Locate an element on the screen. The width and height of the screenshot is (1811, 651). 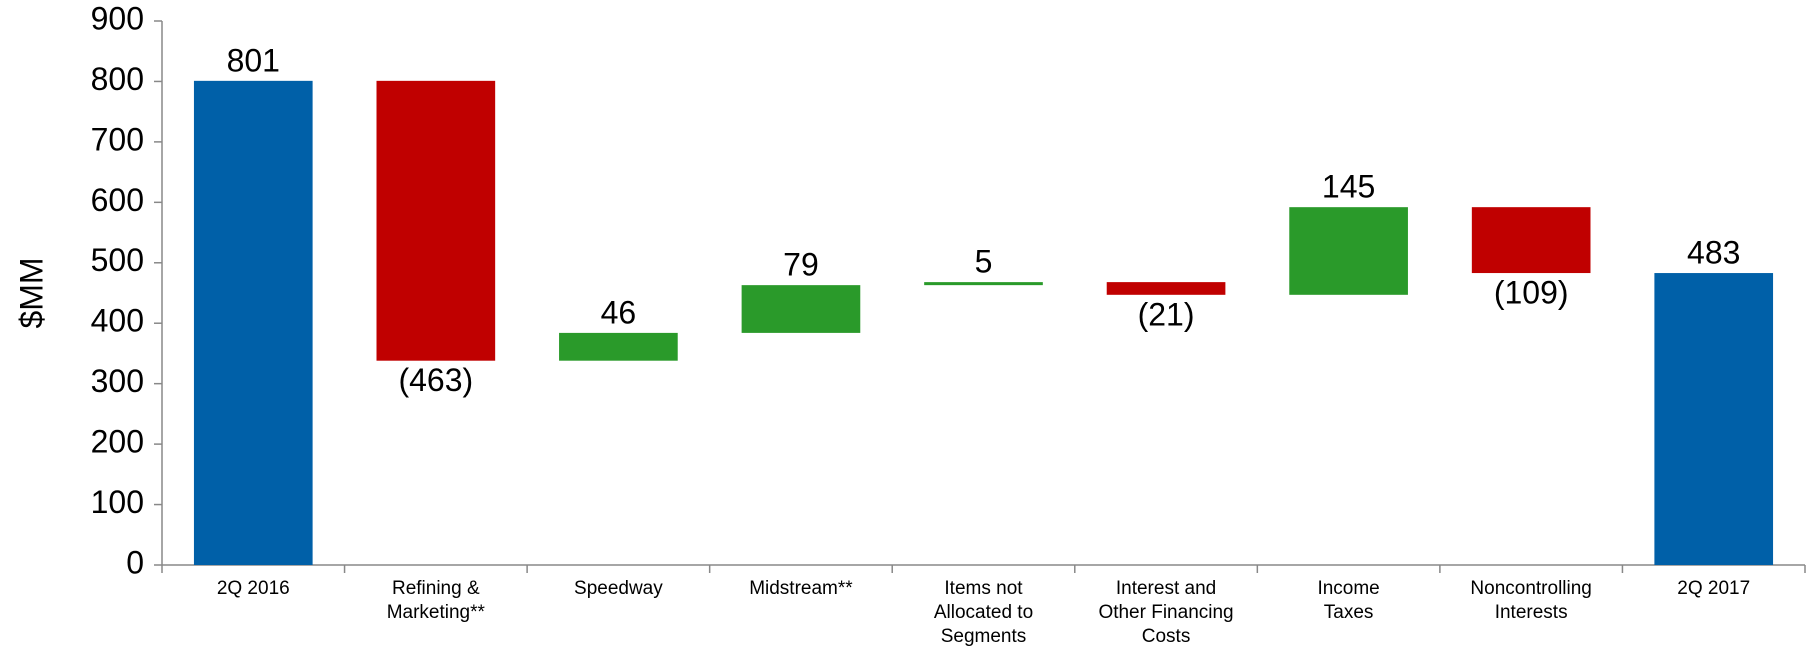
value-label: 46 is located at coordinates (619, 312).